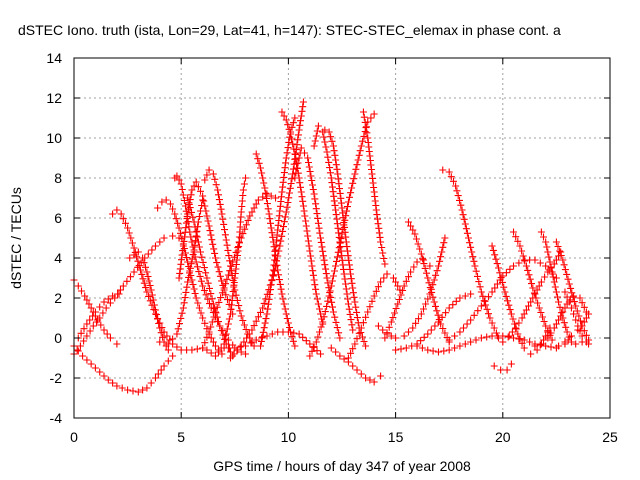 The image size is (640, 480). I want to click on y-tick-label: -2, so click(56, 378).